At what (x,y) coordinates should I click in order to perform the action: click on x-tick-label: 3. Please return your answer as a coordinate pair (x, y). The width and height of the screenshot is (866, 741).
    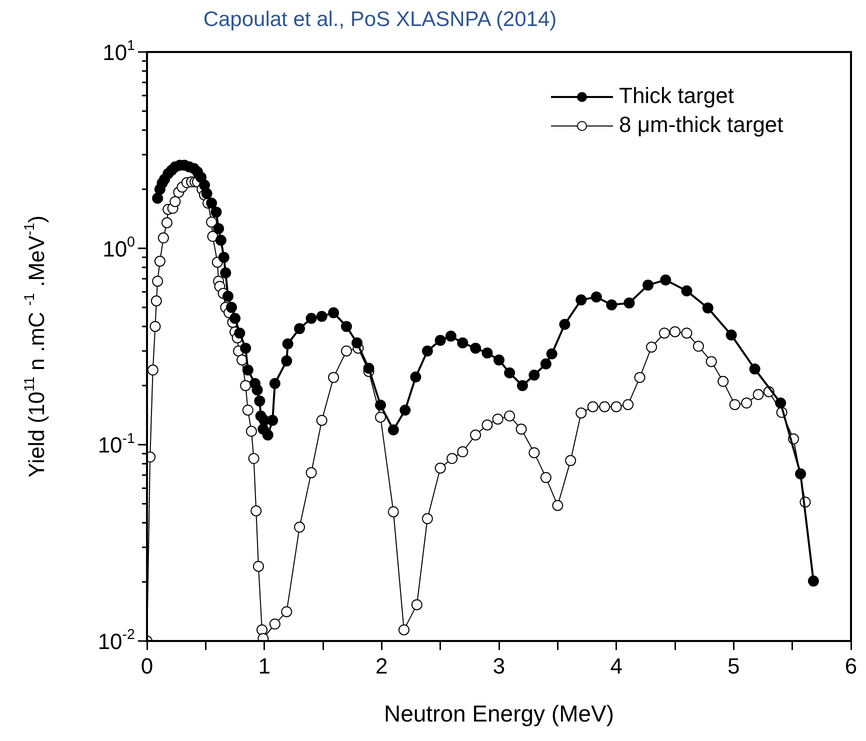
    Looking at the image, I should click on (499, 665).